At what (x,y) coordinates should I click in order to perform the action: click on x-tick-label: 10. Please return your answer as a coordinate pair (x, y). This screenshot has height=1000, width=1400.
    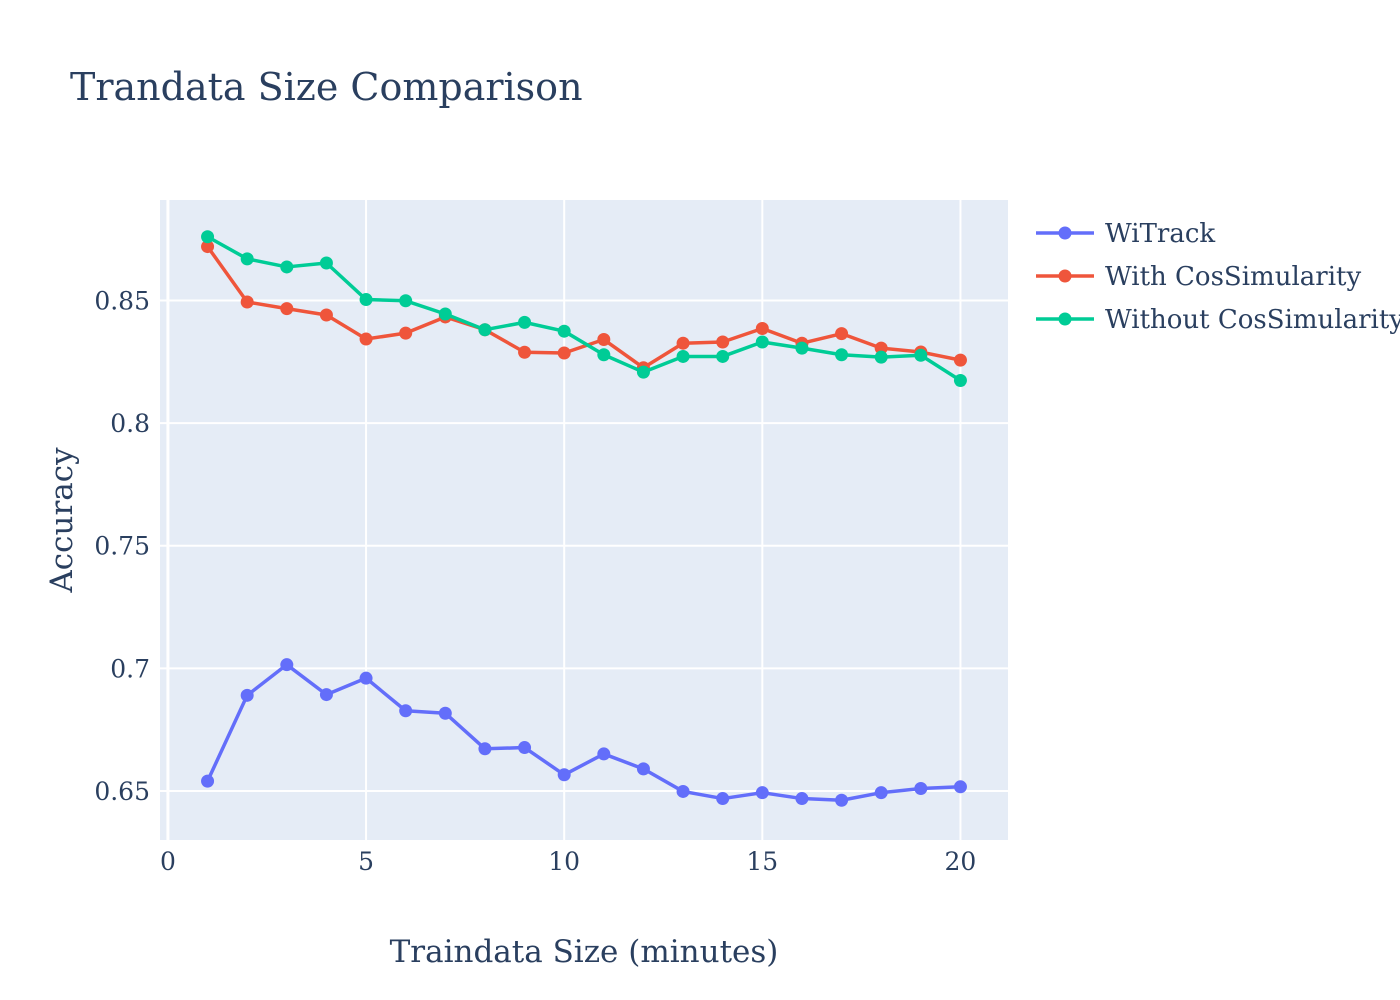
    Looking at the image, I should click on (564, 861).